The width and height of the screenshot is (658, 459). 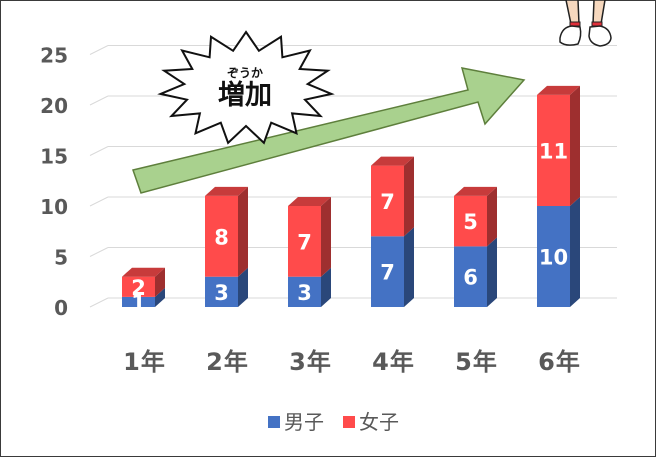 I want to click on burst-main-text: 増加, so click(x=245, y=95).